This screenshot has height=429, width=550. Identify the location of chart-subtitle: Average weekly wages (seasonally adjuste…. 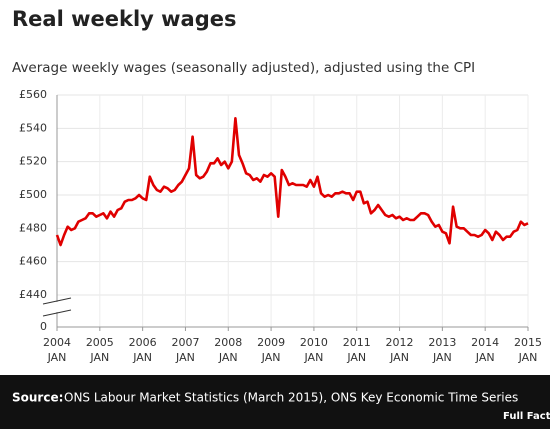
(243, 68).